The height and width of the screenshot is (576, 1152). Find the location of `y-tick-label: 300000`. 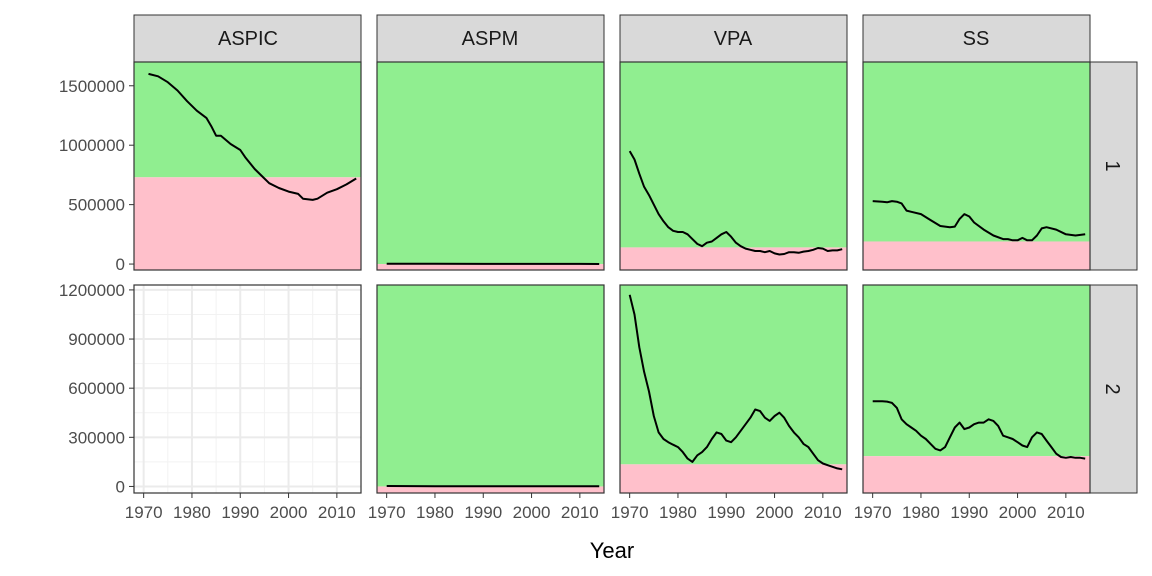

y-tick-label: 300000 is located at coordinates (96, 437).